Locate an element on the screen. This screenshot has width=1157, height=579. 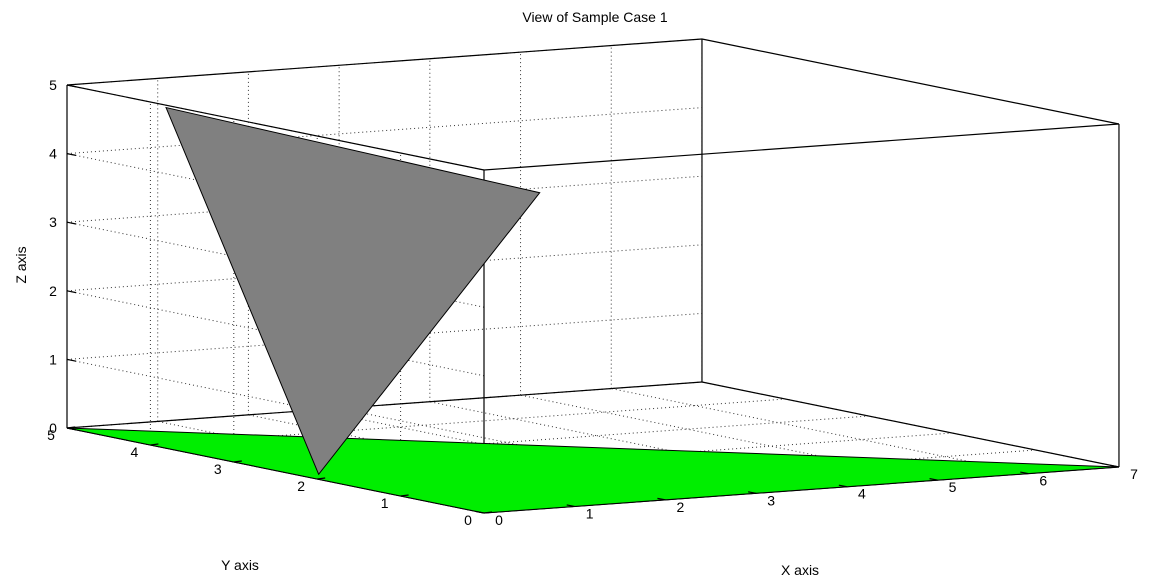
x-tick-label: 7 is located at coordinates (1134, 474).